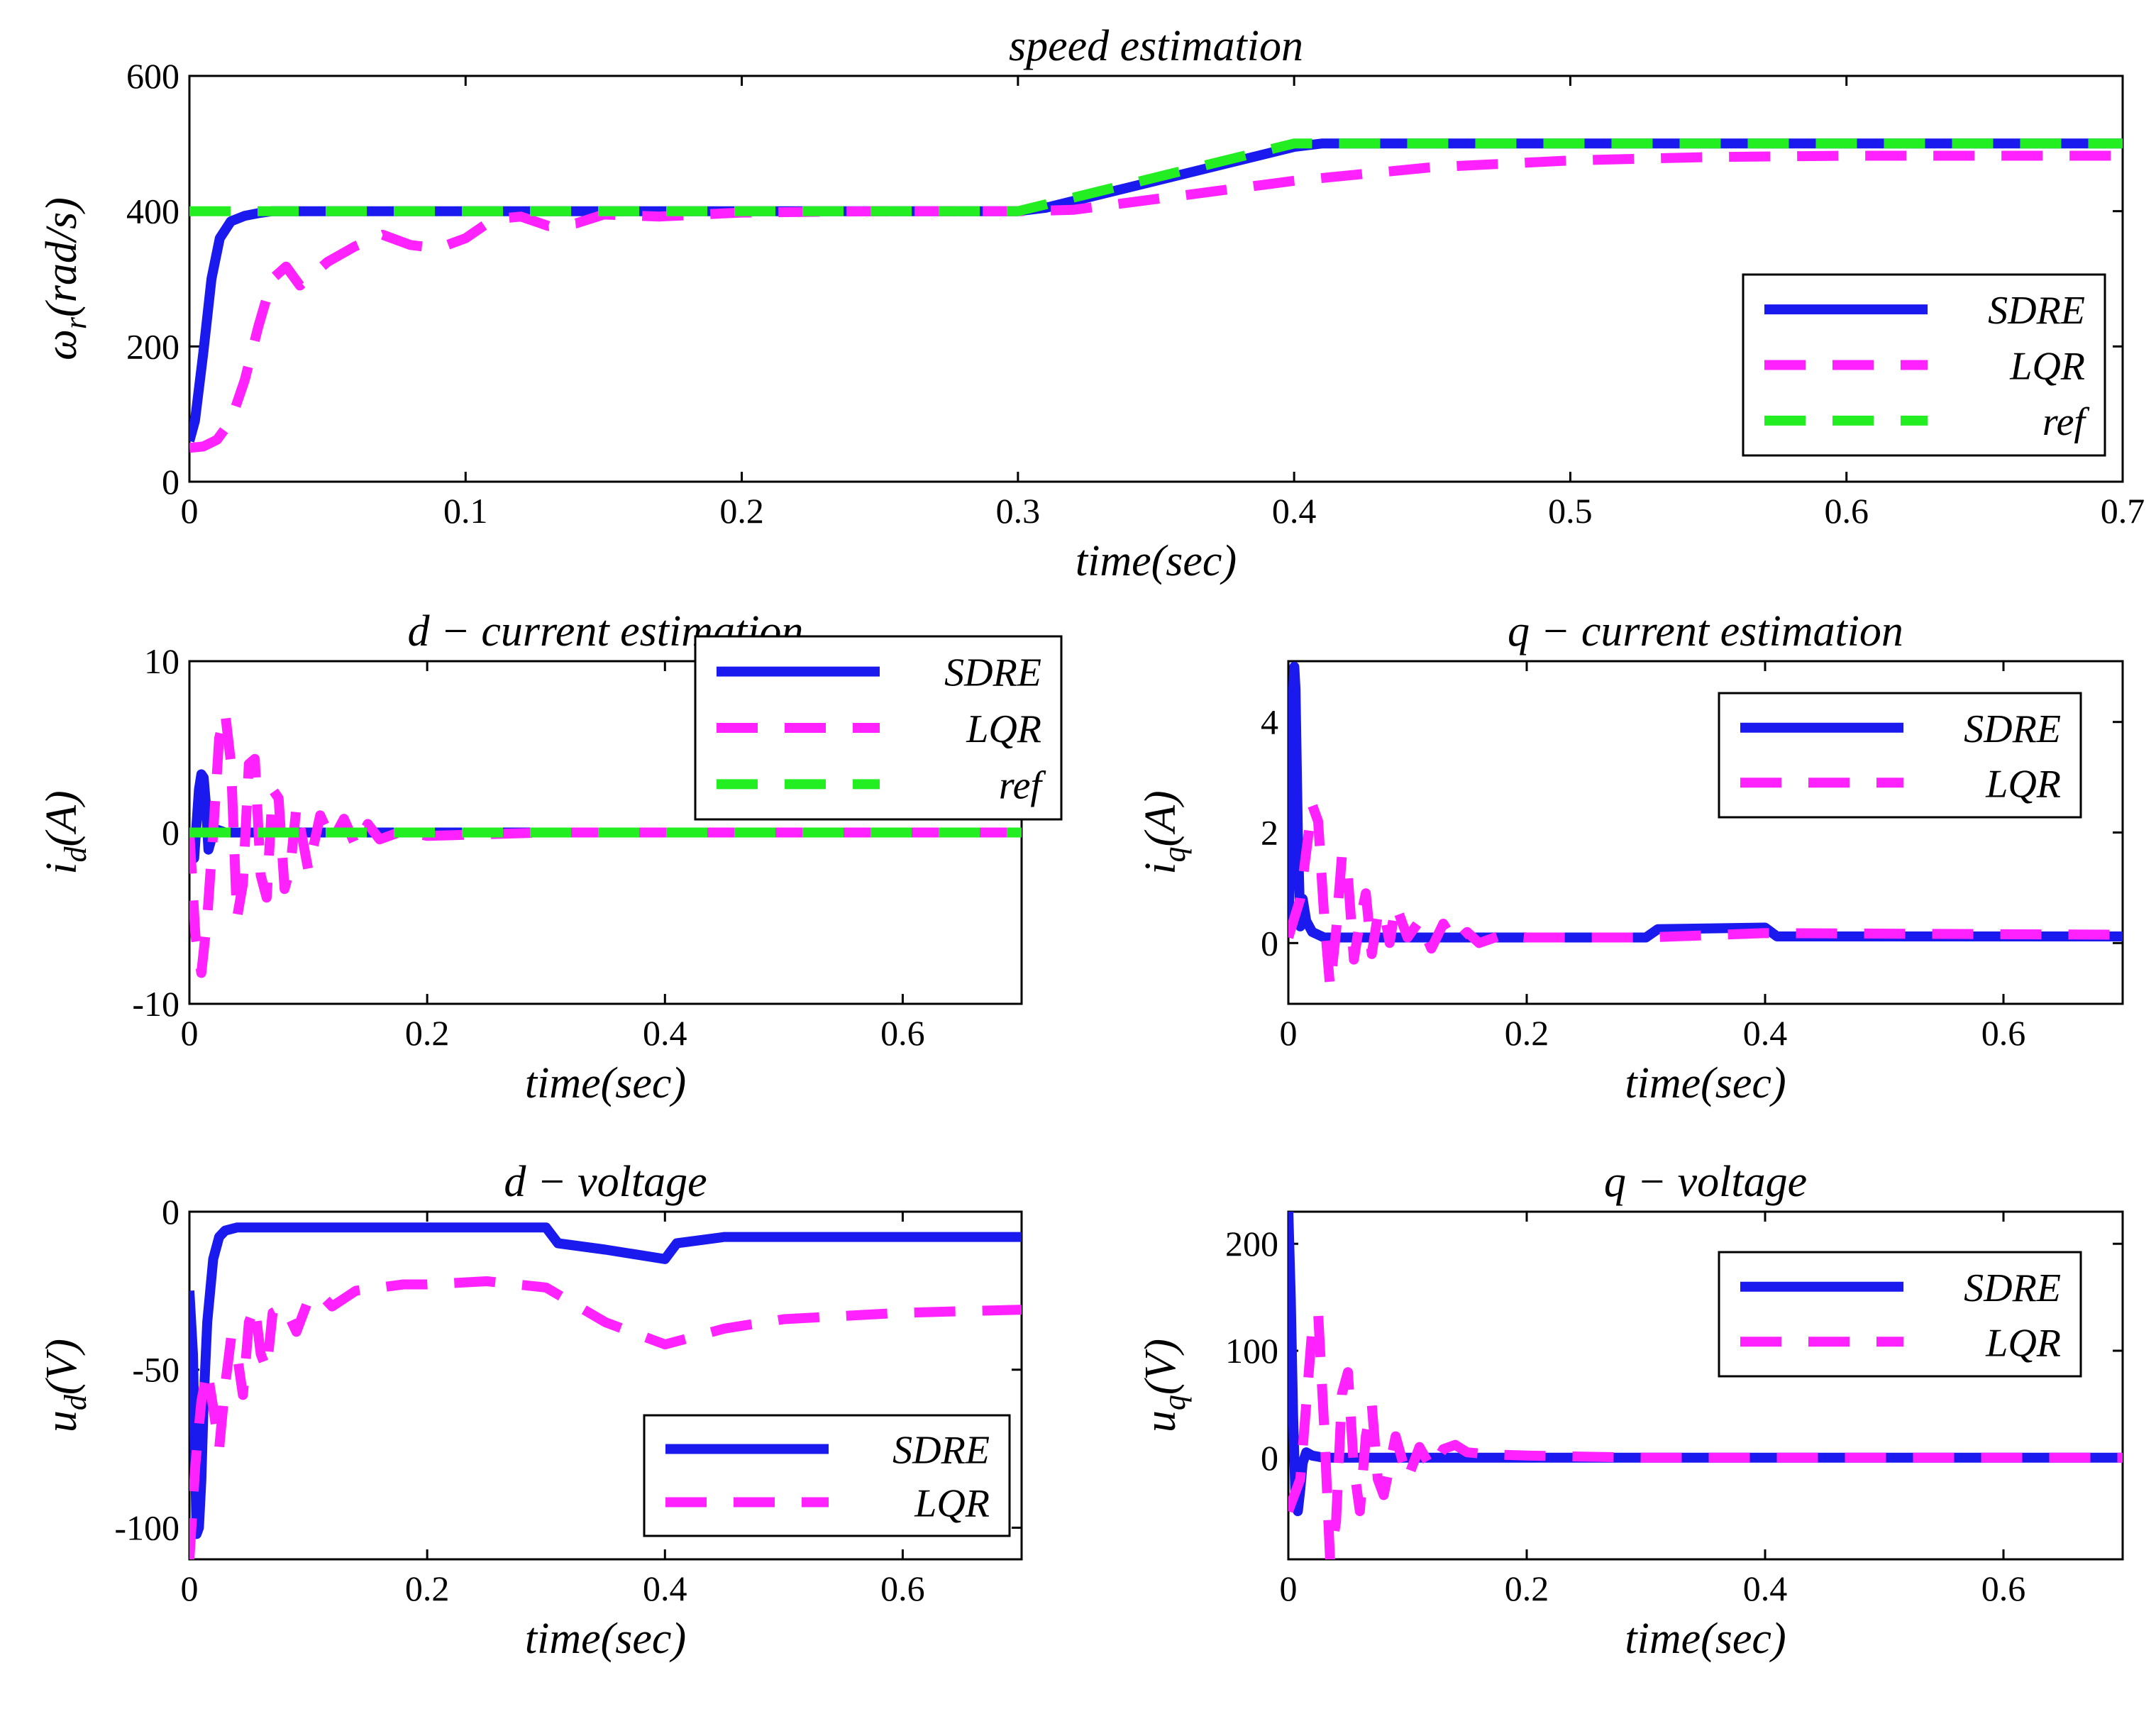 This screenshot has width=2156, height=1709. Describe the element at coordinates (146, 1527) in the screenshot. I see `y-tick-label: -100` at that location.